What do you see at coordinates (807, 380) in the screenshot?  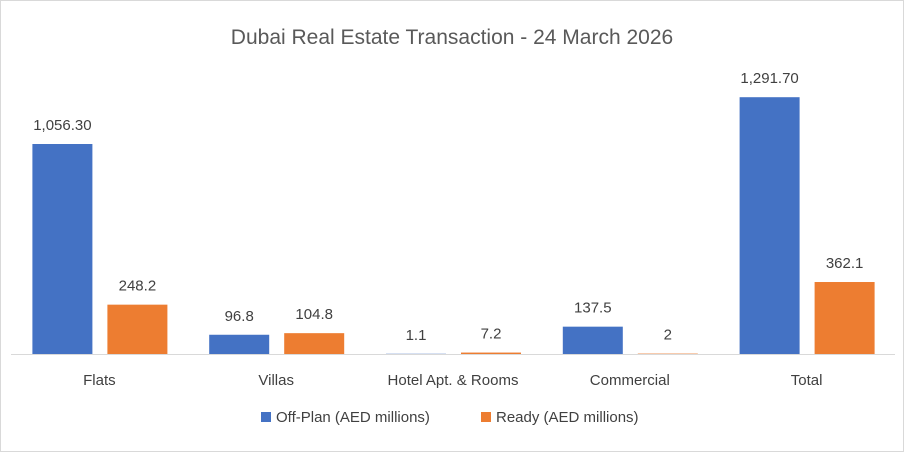 I see `x-tick-label-total: Total` at bounding box center [807, 380].